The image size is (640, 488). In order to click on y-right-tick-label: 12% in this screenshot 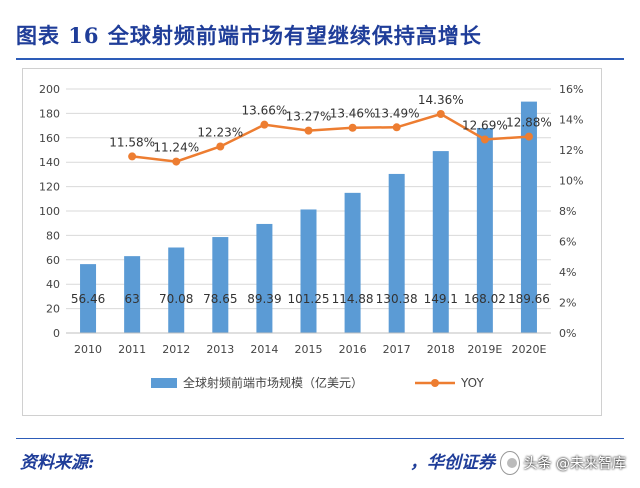, I will do `click(571, 150)`.